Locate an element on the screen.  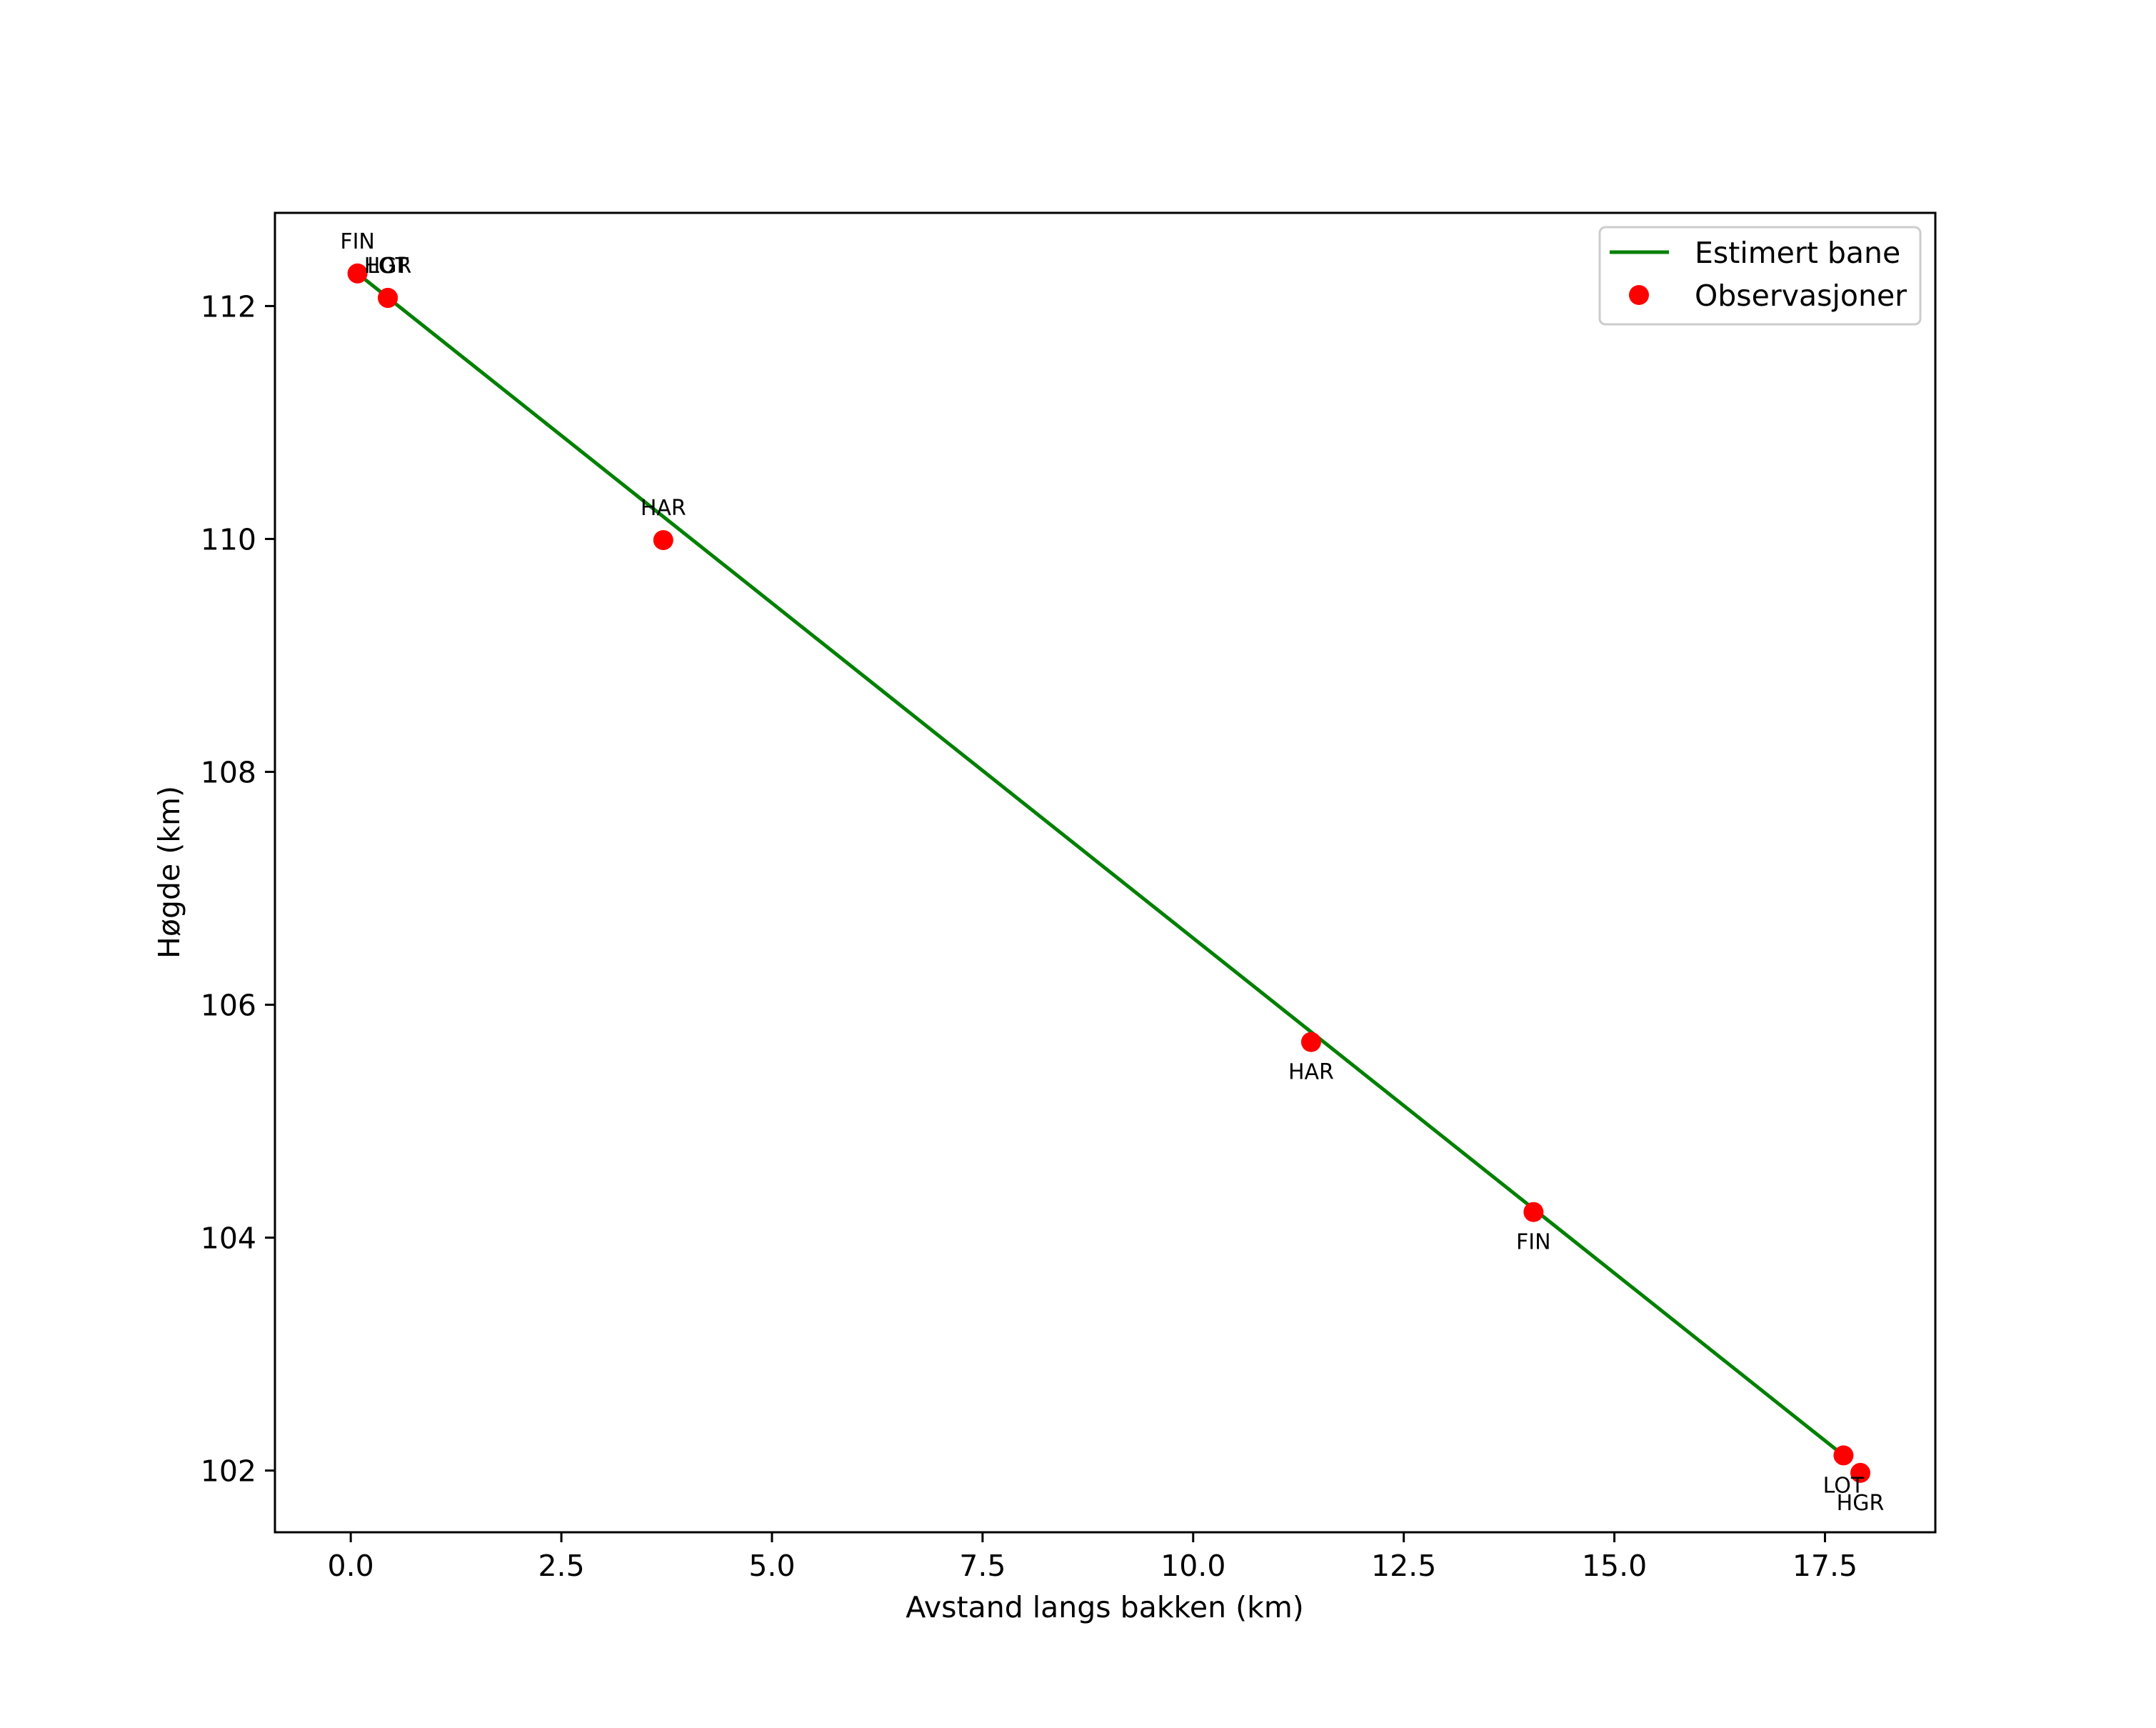
x-tick-label: 17.5 is located at coordinates (1825, 1566).